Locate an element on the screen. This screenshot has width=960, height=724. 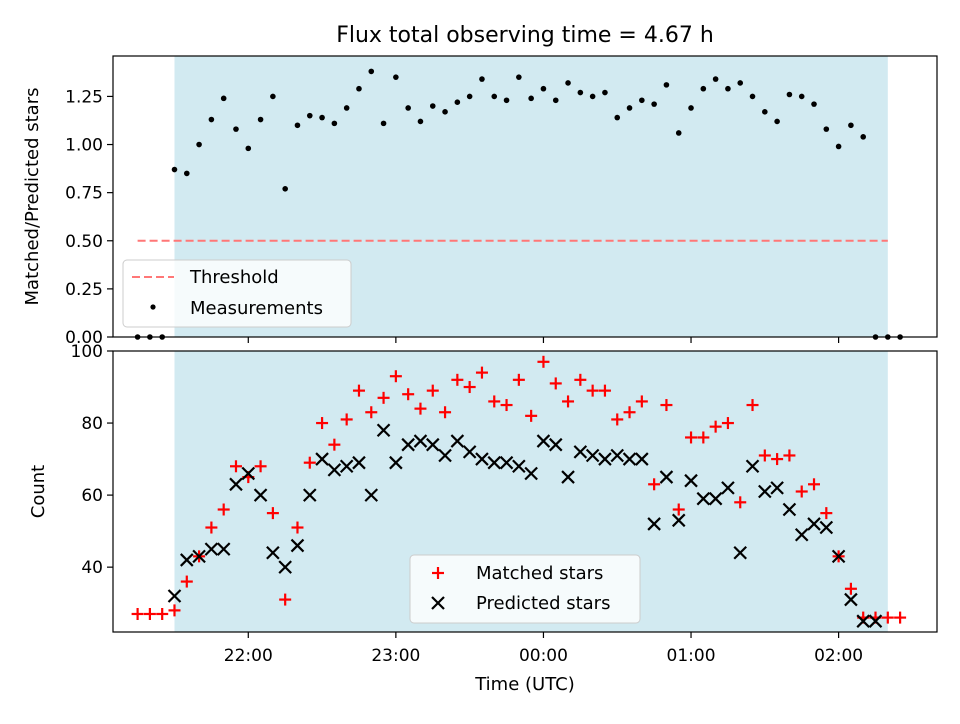
legend-threshold-label: Threshold is located at coordinates (234, 277).